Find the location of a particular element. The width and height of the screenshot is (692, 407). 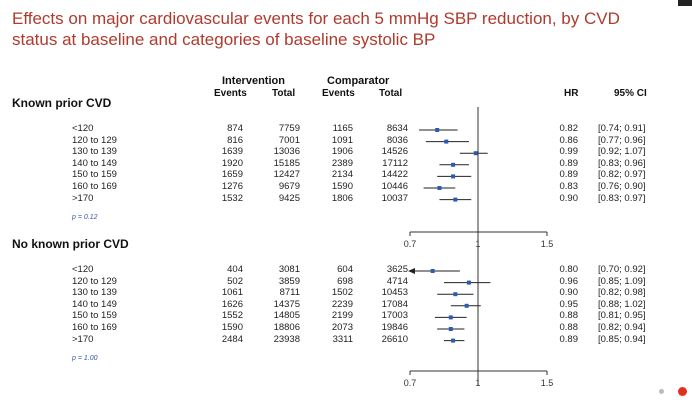

comp-total: 19846 is located at coordinates (394, 327).